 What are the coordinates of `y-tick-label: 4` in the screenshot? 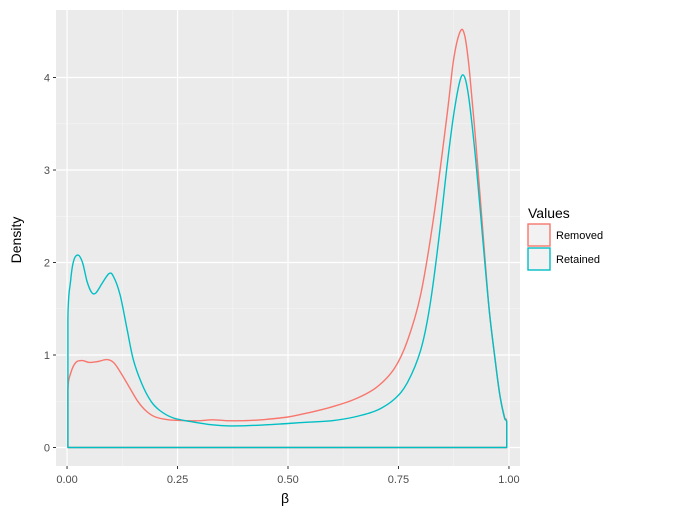 It's located at (47, 79).